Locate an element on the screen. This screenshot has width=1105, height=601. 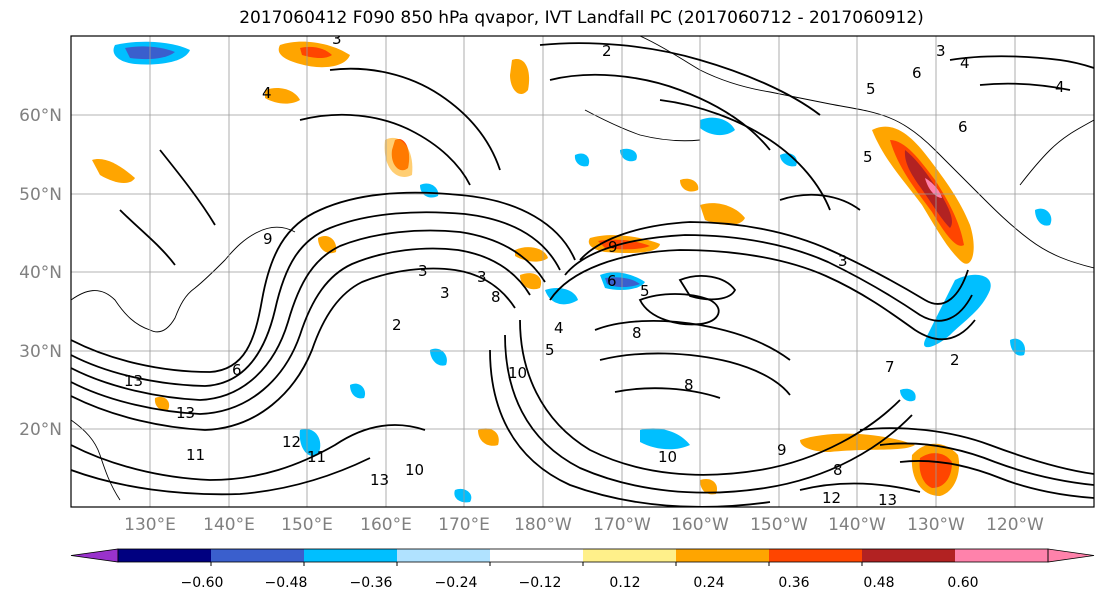
colorbar-tick-label: −0.24 is located at coordinates (456, 583).